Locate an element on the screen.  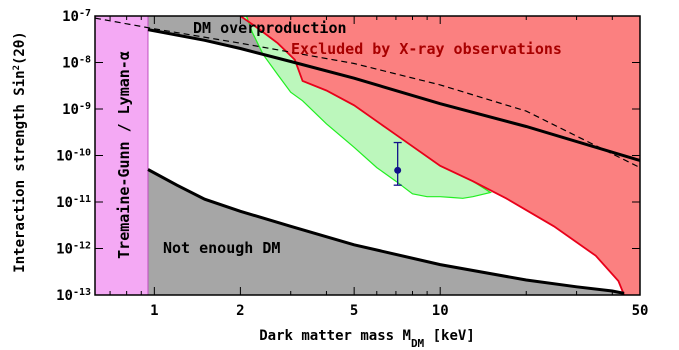
dm-overproduction-label: DM overproduction is located at coordinates (270, 28).